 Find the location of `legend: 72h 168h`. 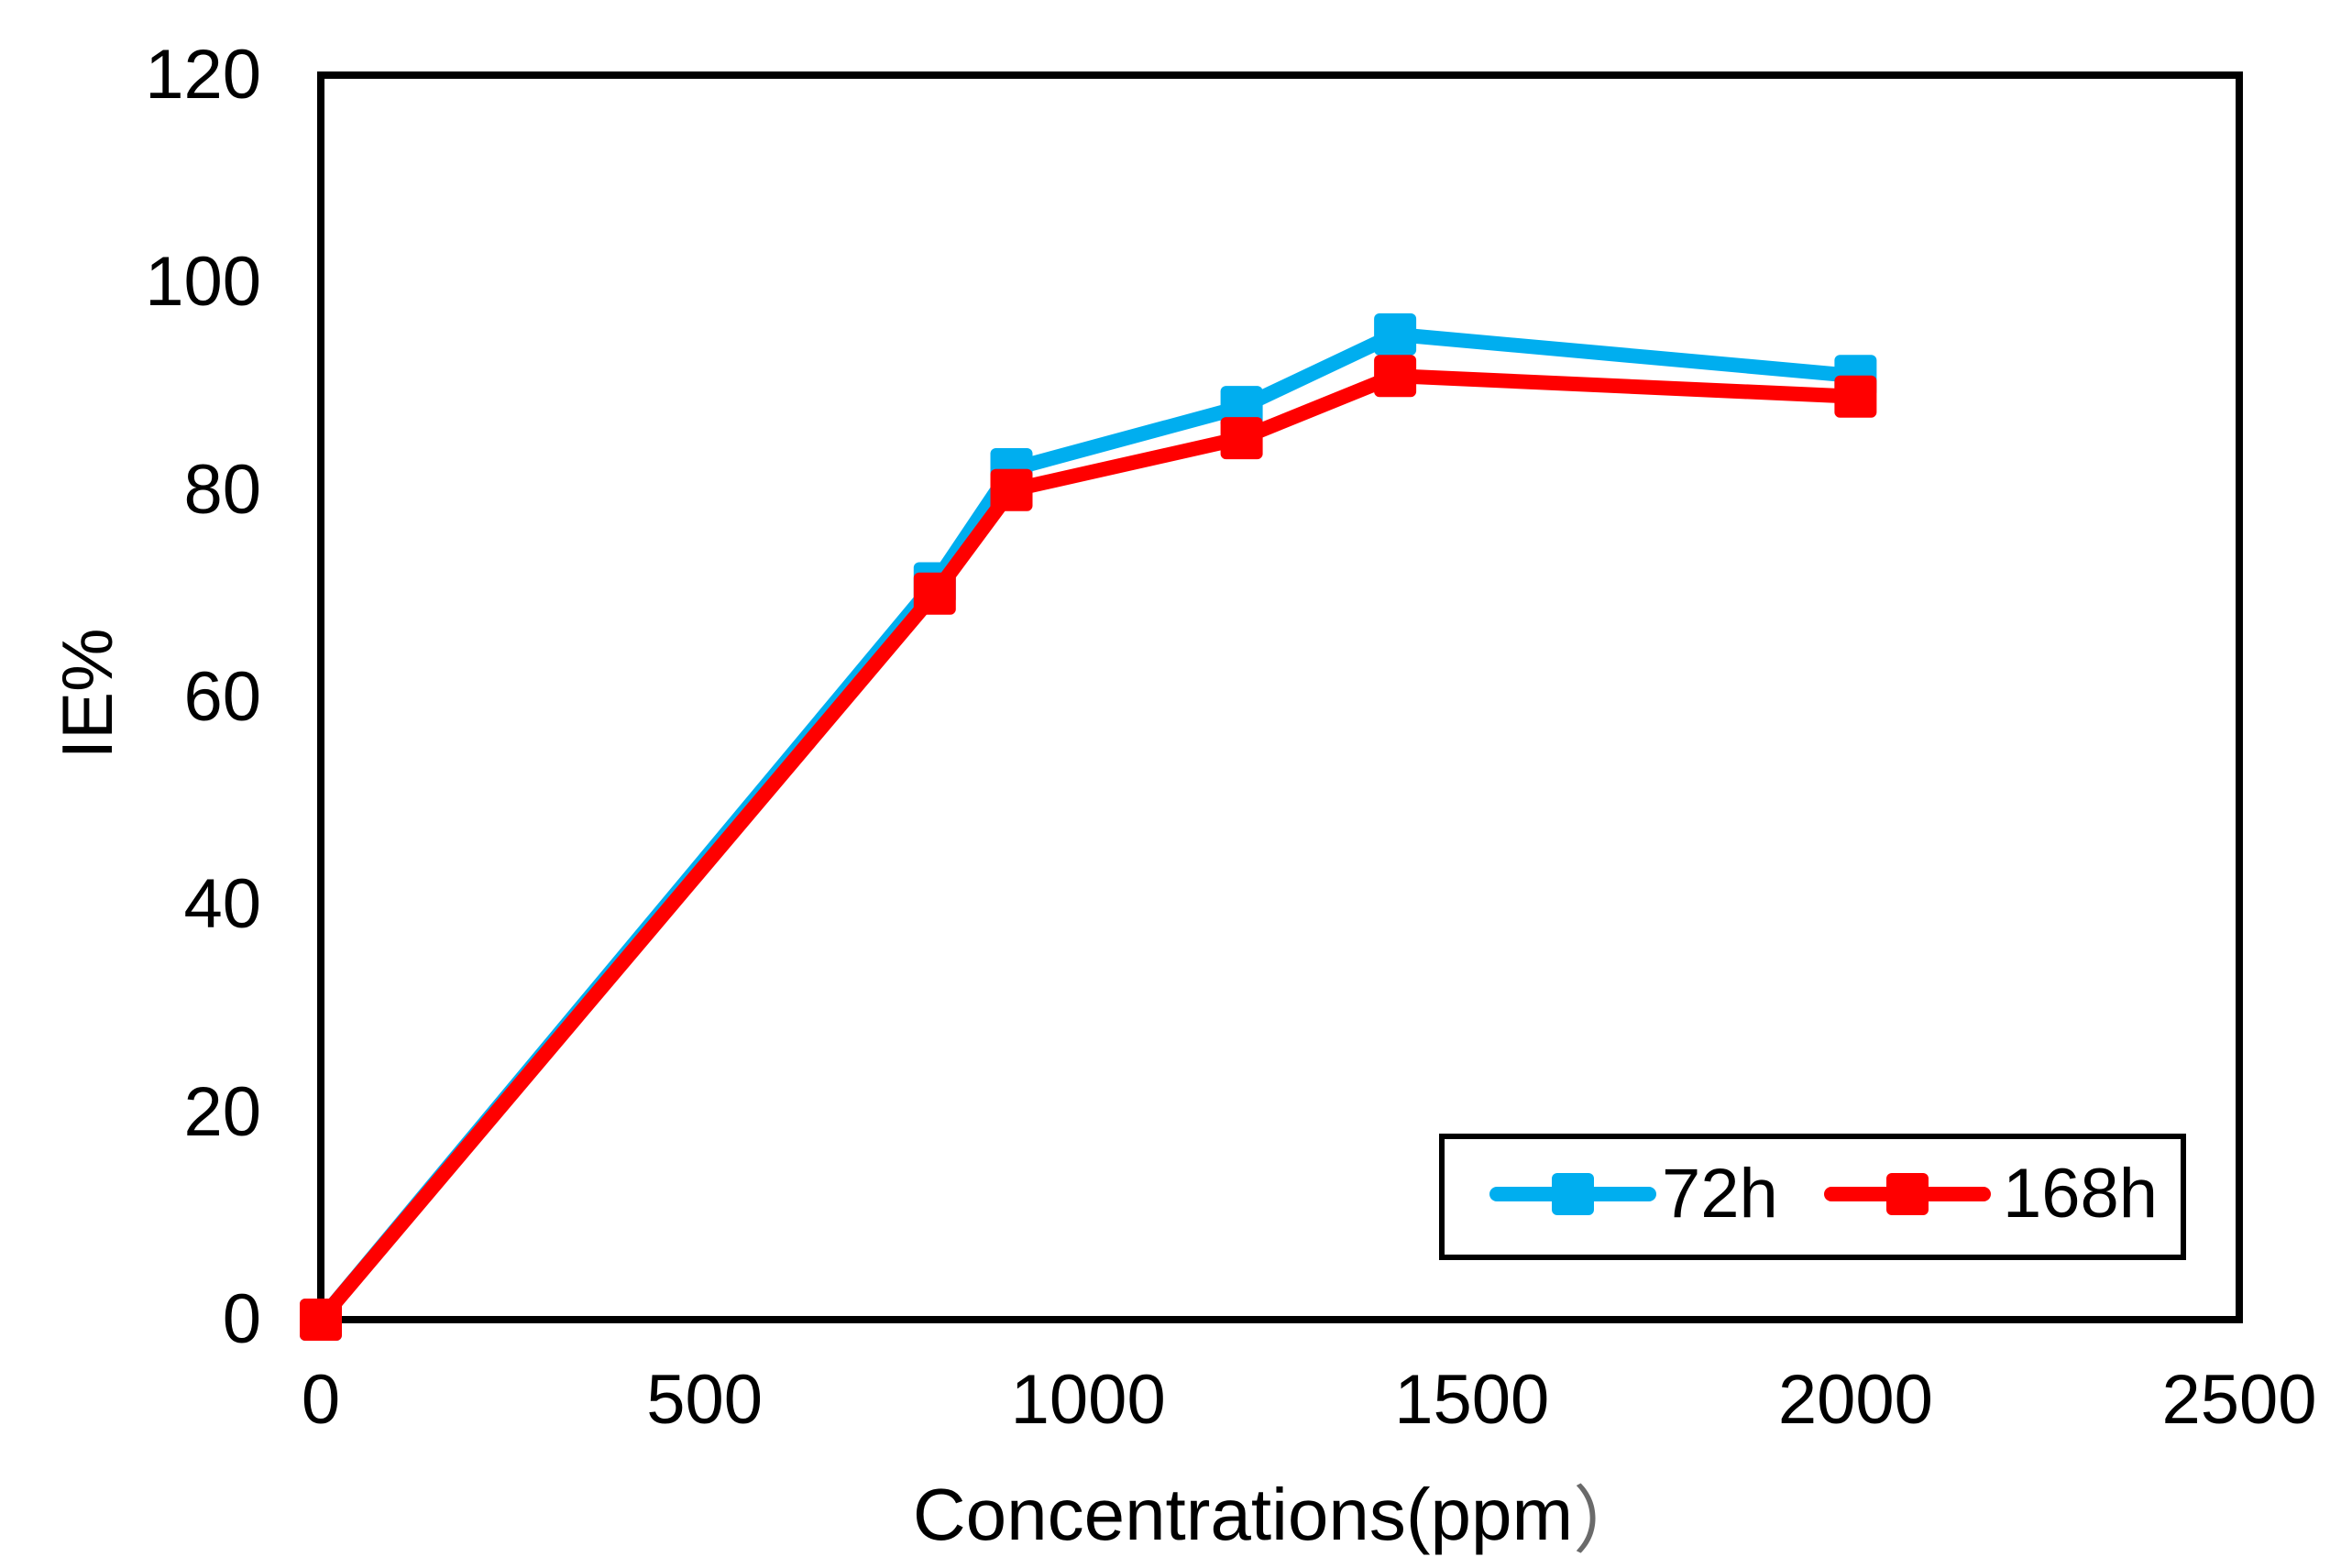

legend: 72h 168h is located at coordinates (1812, 1197).